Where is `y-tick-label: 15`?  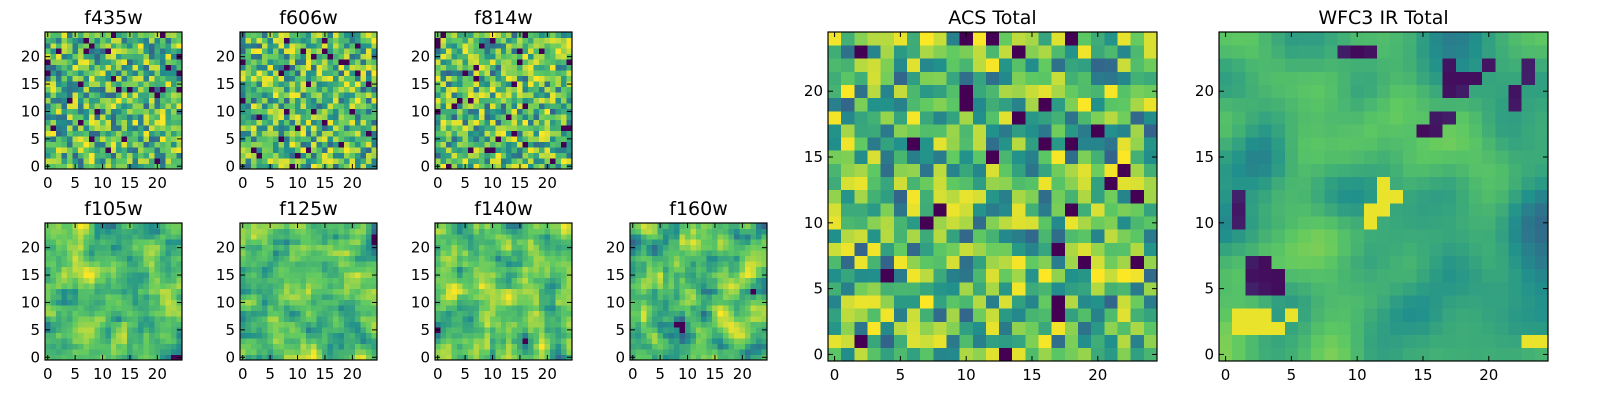
y-tick-label: 15 is located at coordinates (225, 275).